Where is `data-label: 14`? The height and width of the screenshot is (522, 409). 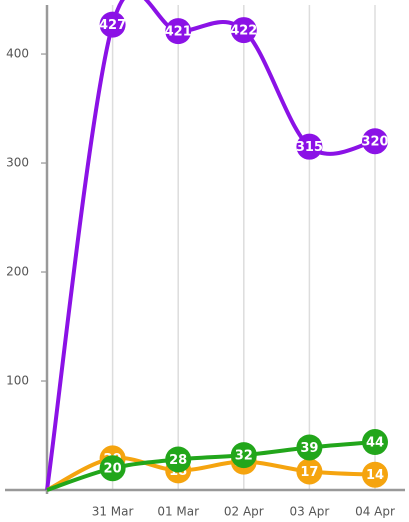 data-label: 14 is located at coordinates (375, 475).